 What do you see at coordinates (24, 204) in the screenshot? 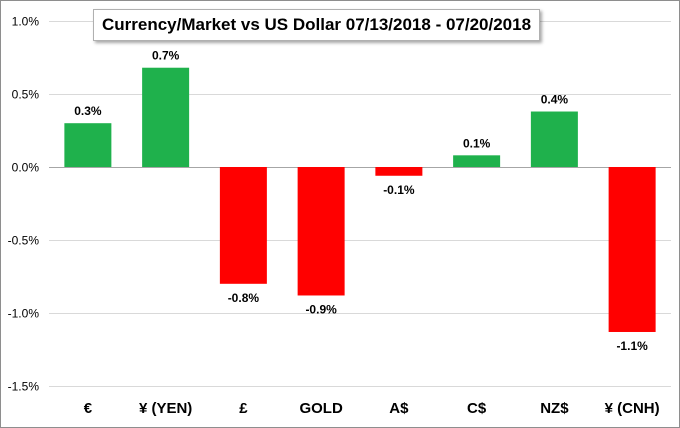
I see `y-axis-ticks: 1.0% 0.5% 0.0% -0.5% -1.0% -1.5%` at bounding box center [24, 204].